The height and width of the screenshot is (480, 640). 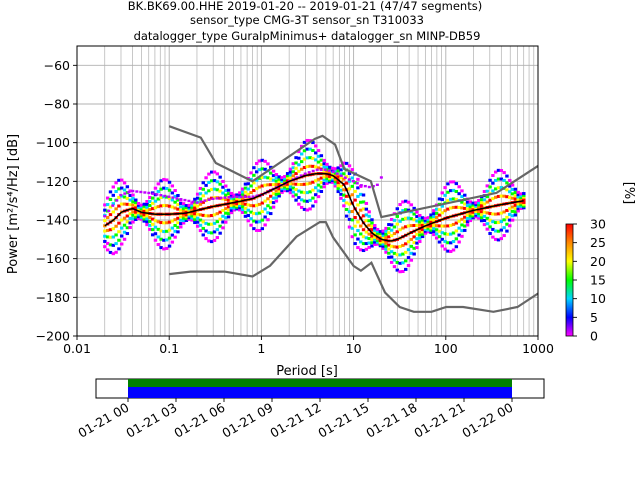 What do you see at coordinates (103, 420) in the screenshot?
I see `timeline-tick-label: 01-21 00` at bounding box center [103, 420].